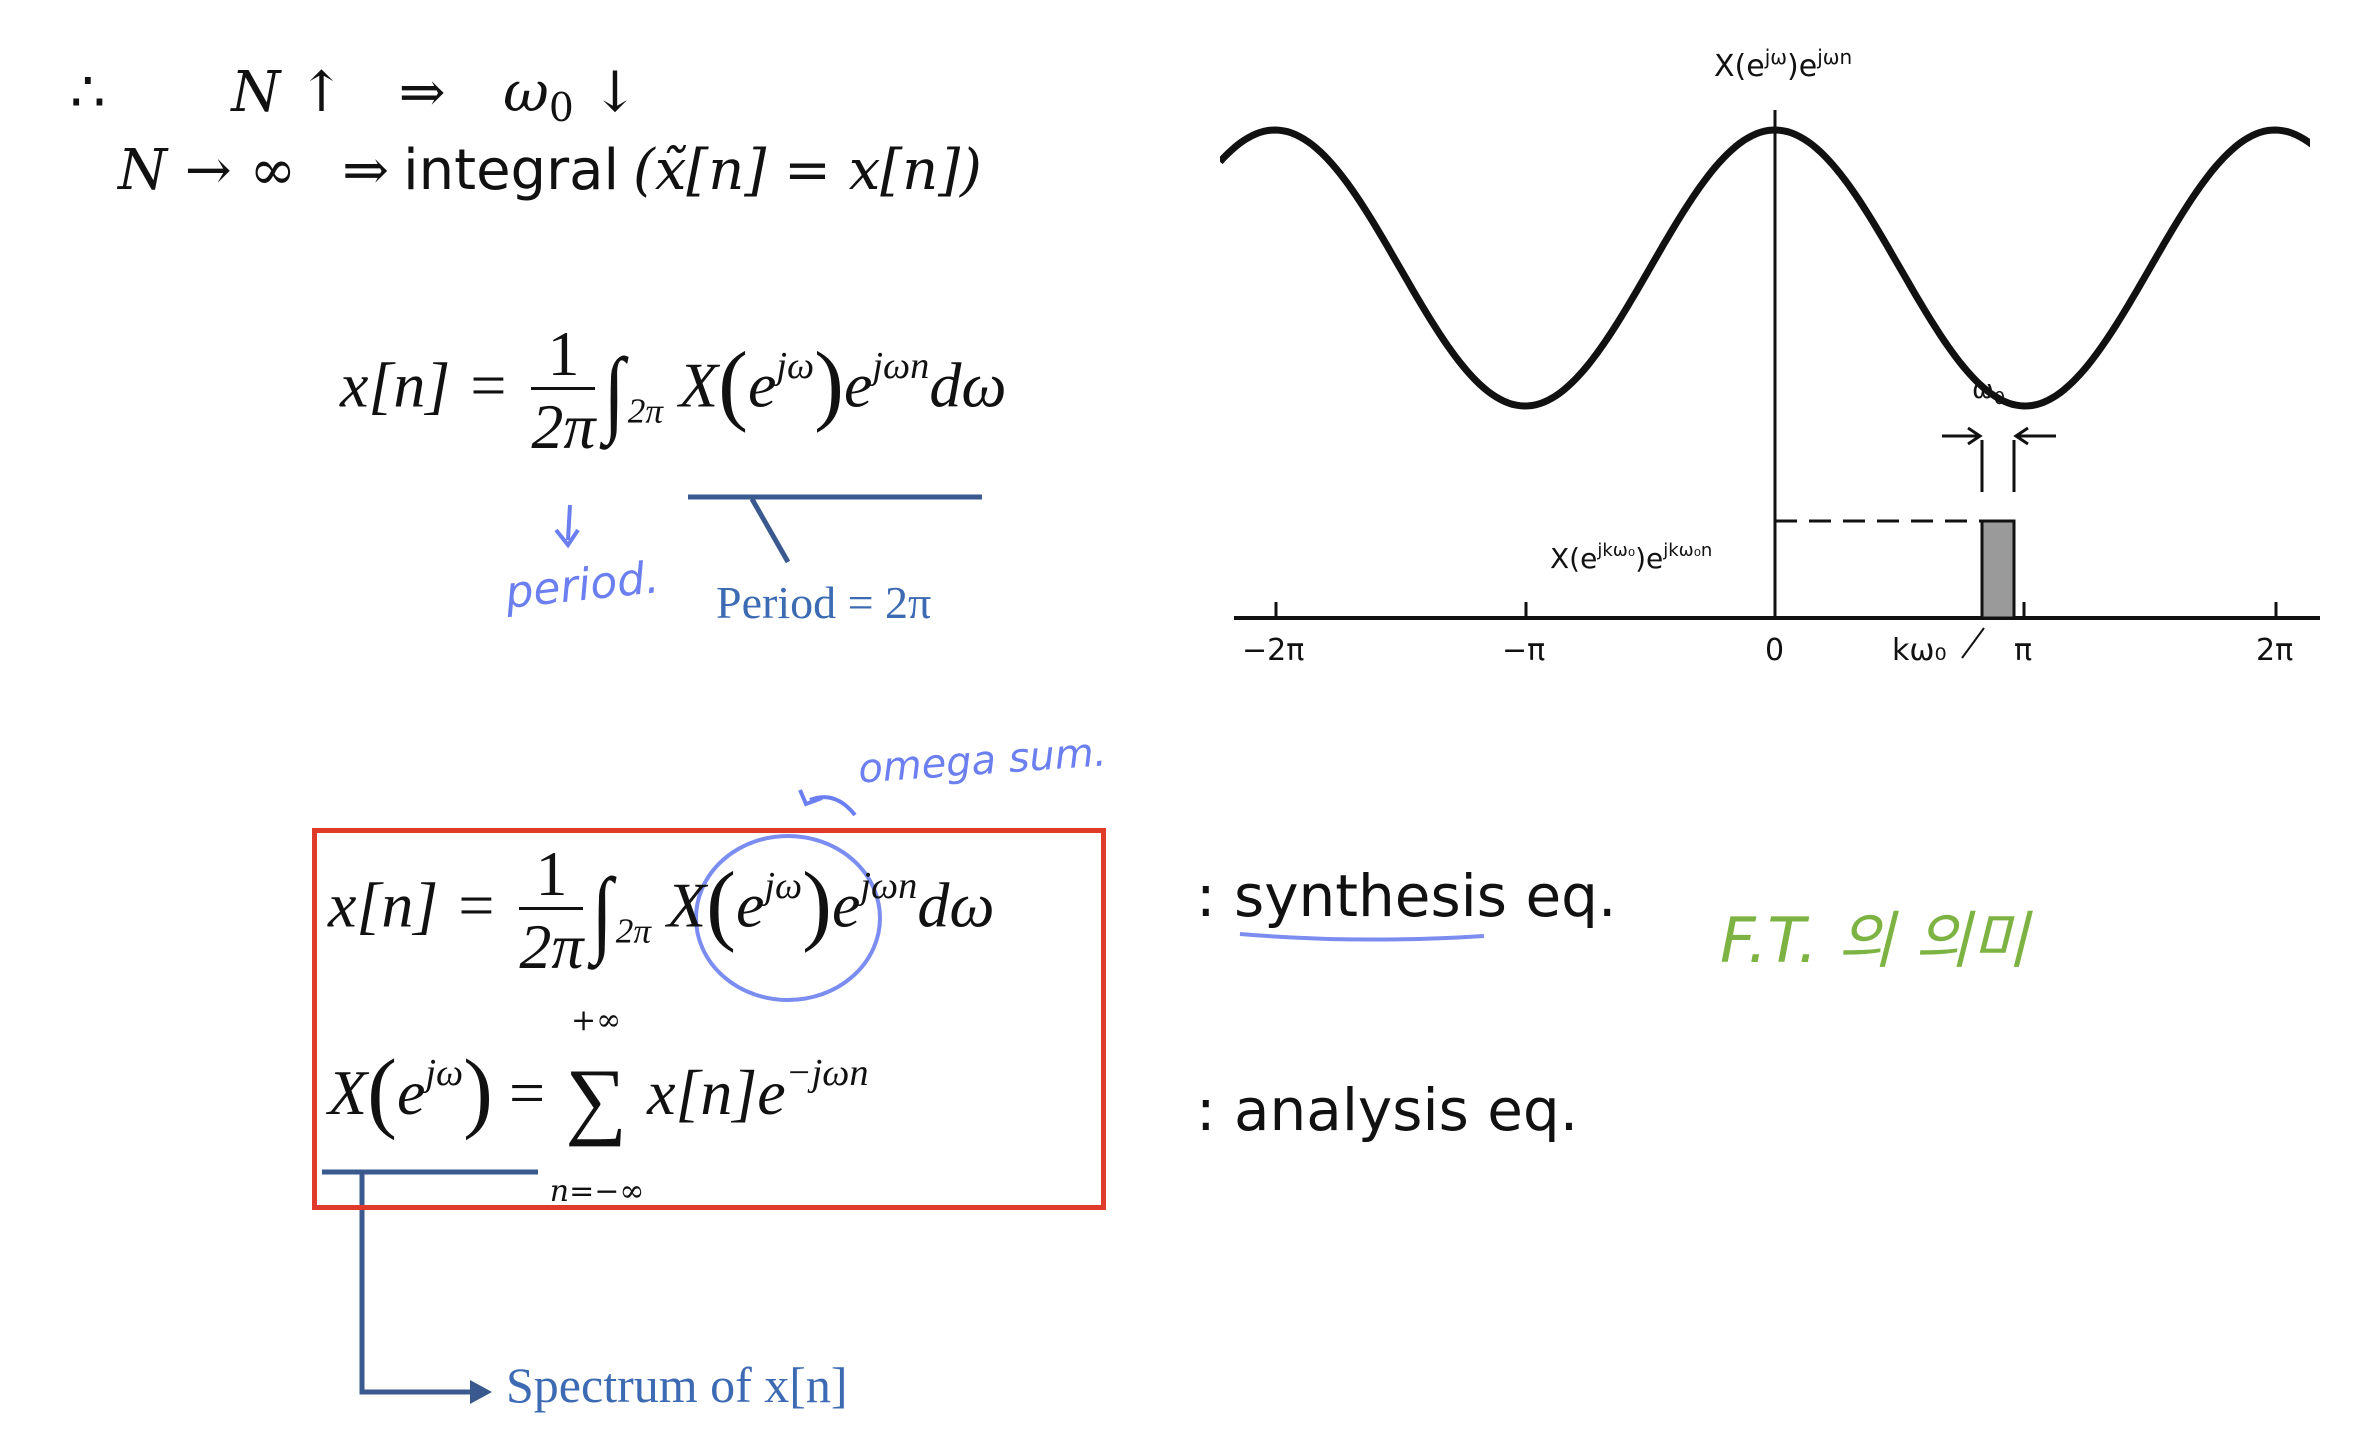  I want to click on synth-e: e, so click(750, 905).